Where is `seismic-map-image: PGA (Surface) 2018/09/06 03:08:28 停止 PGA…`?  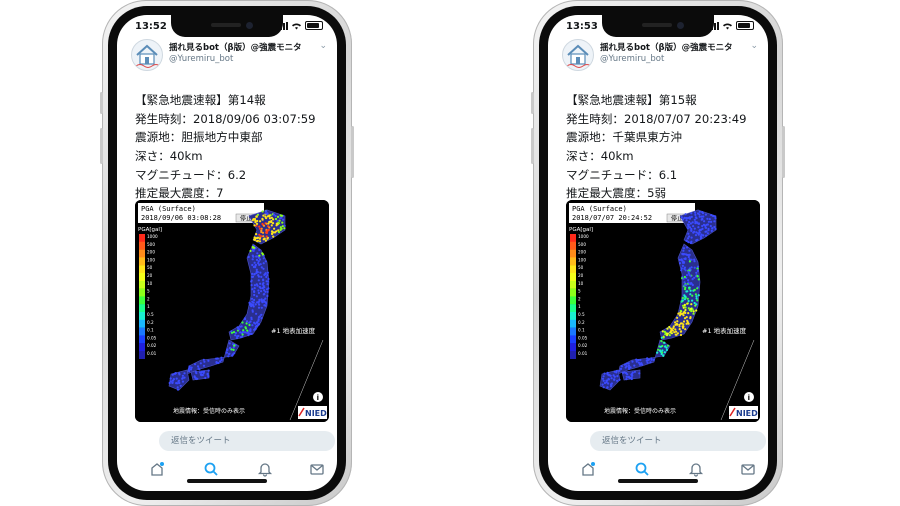 seismic-map-image: PGA (Surface) 2018/09/06 03:08:28 停止 PGA… is located at coordinates (232, 311).